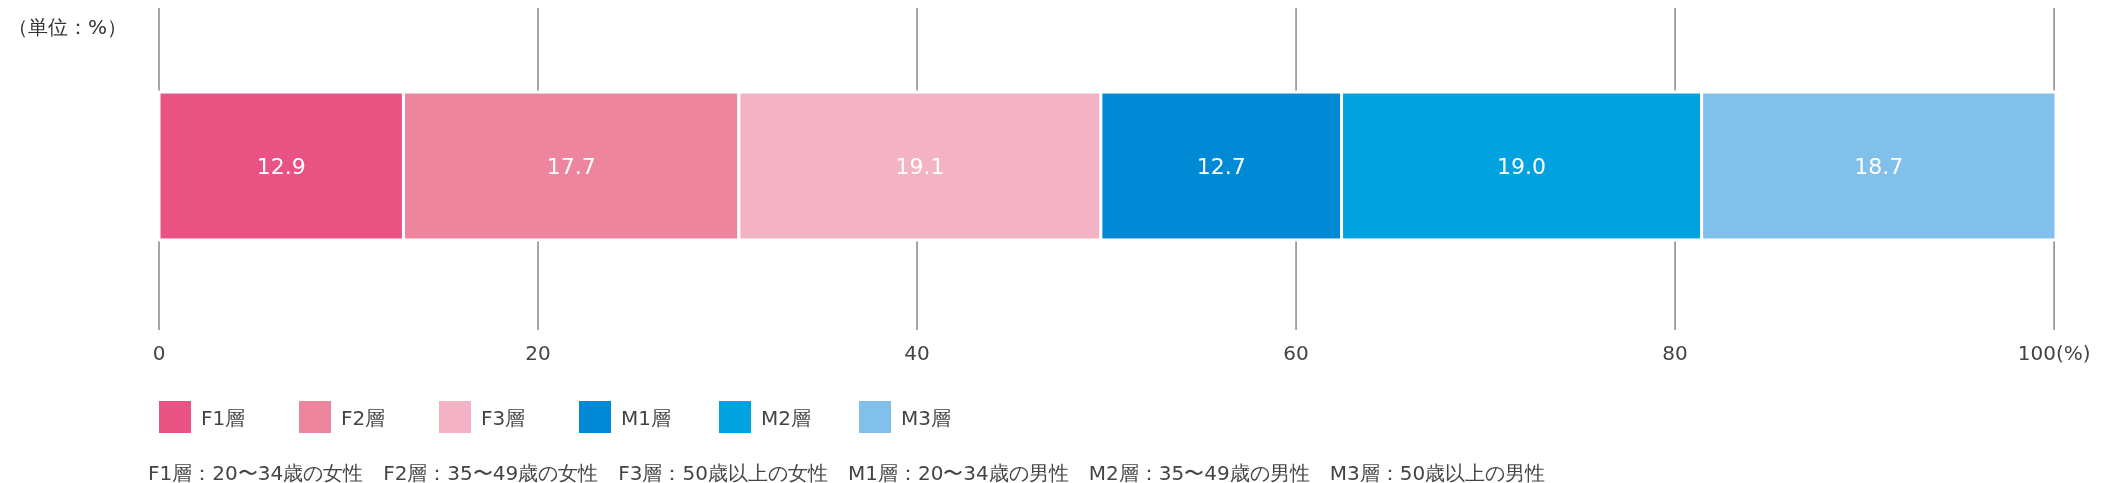  What do you see at coordinates (1675, 353) in the screenshot?
I see `x-tick-label: 80` at bounding box center [1675, 353].